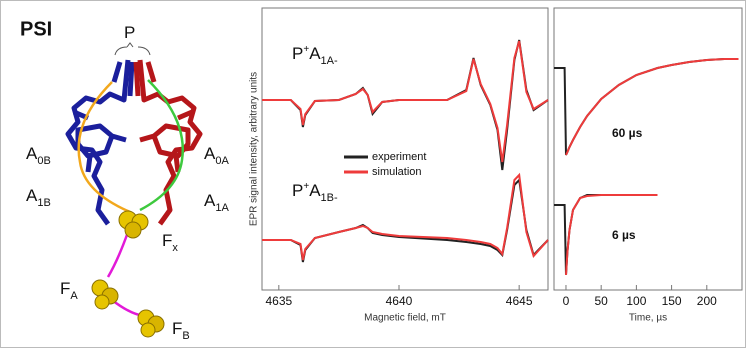 The image size is (746, 348). Describe the element at coordinates (627, 133) in the screenshot. I see `annotation: 60 µs` at that location.